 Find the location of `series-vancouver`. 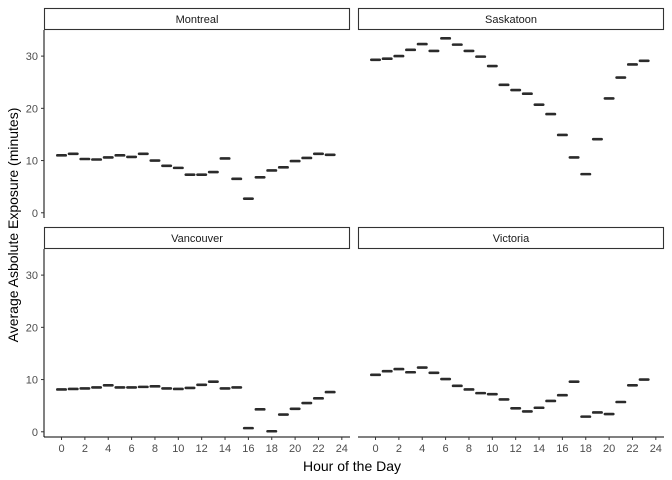

series-vancouver is located at coordinates (196, 406).